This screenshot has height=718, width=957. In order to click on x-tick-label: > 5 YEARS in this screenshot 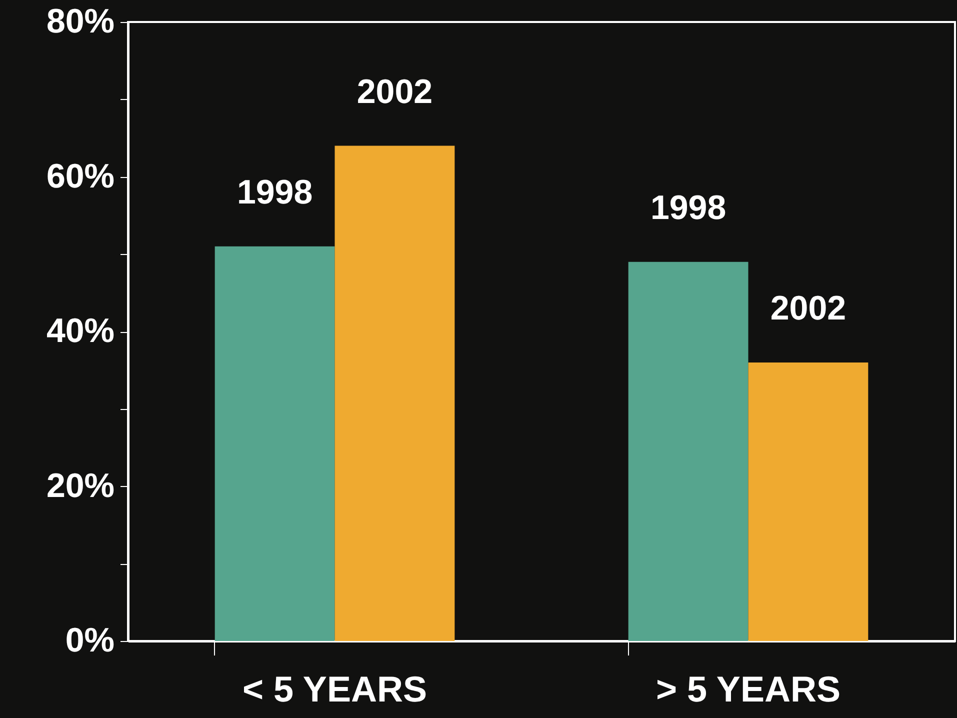, I will do `click(748, 689)`.